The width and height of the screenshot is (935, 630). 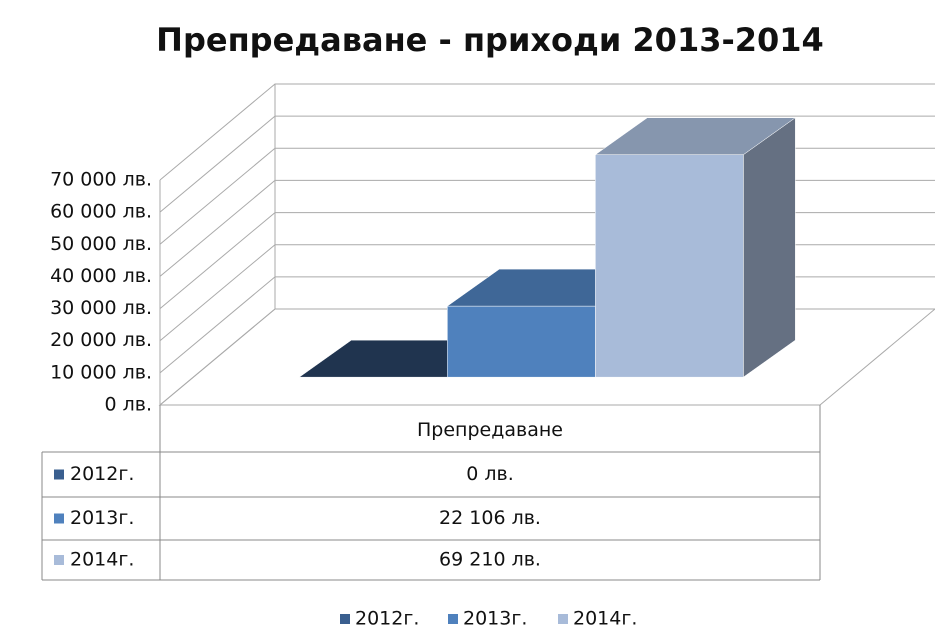 I want to click on table-value: 69 210 лв., so click(x=490, y=560).